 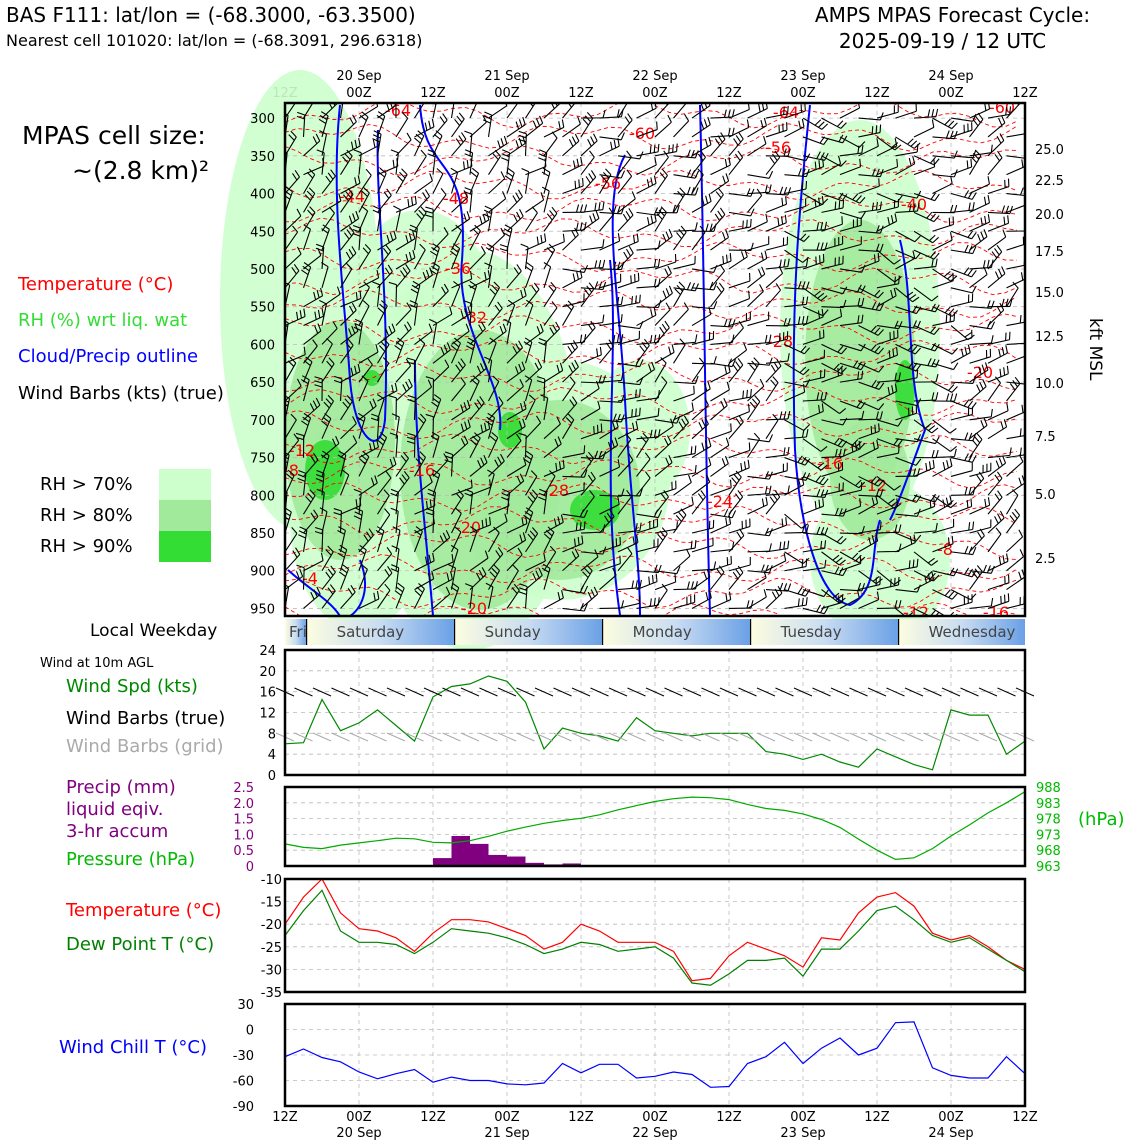 What do you see at coordinates (778, 147) in the screenshot?
I see `temperature-contour-label: -56` at bounding box center [778, 147].